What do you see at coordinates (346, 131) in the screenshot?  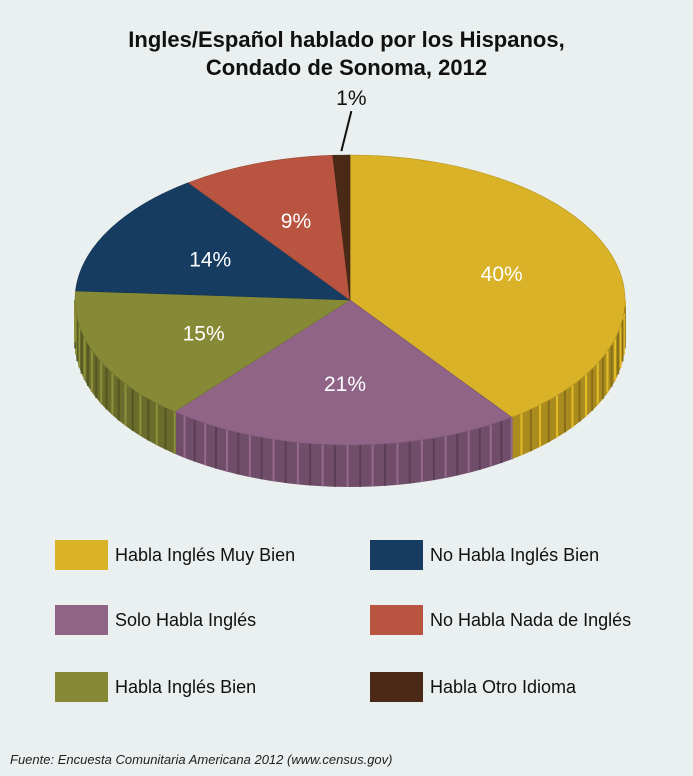 I see `leader-line-habla-otro-idioma` at bounding box center [346, 131].